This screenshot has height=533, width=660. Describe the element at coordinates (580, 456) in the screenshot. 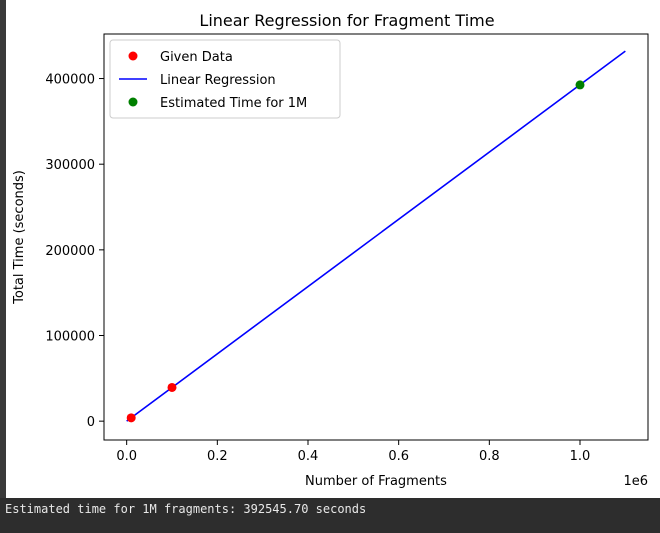

I see `x-tick-label: 1.0` at that location.